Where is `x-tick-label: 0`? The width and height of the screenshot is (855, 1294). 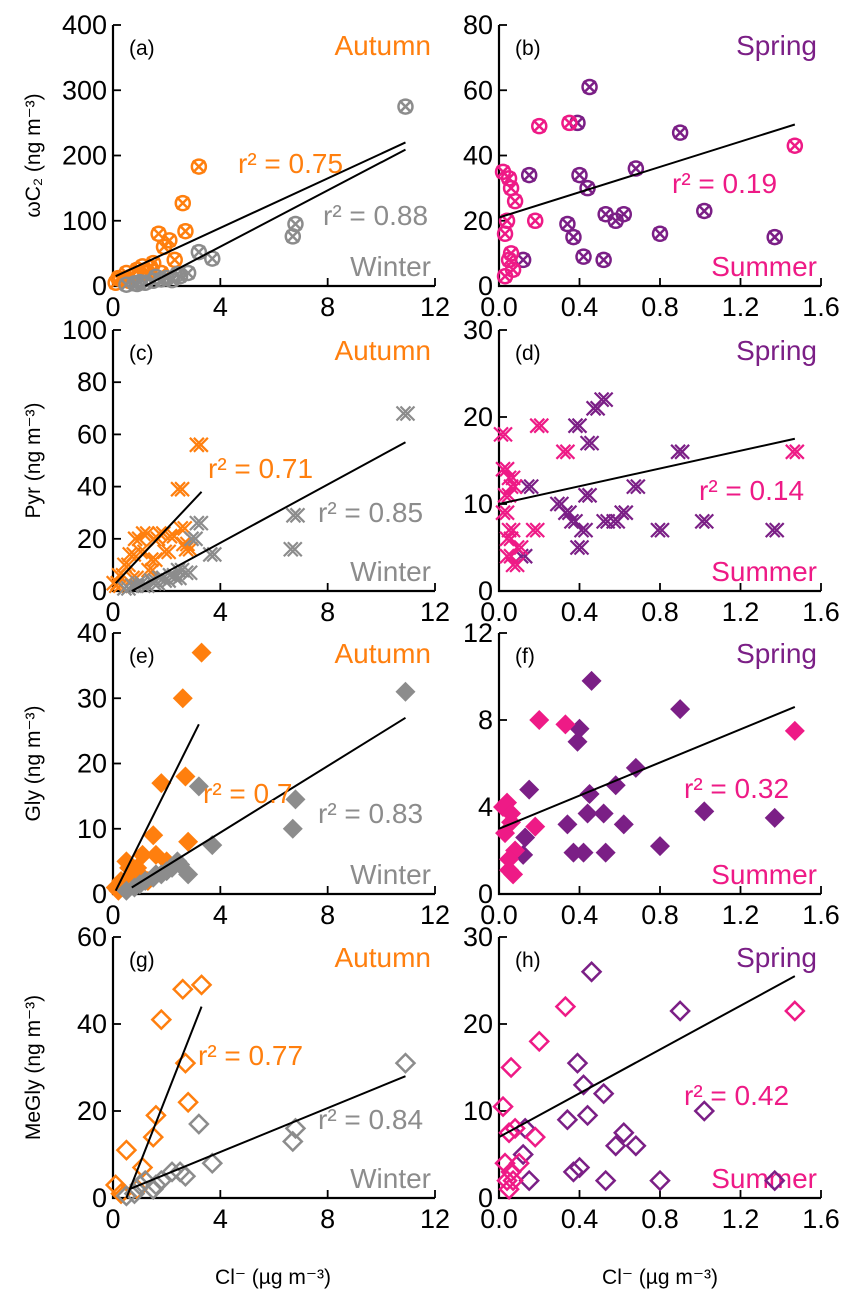
x-tick-label: 0 is located at coordinates (112, 612).